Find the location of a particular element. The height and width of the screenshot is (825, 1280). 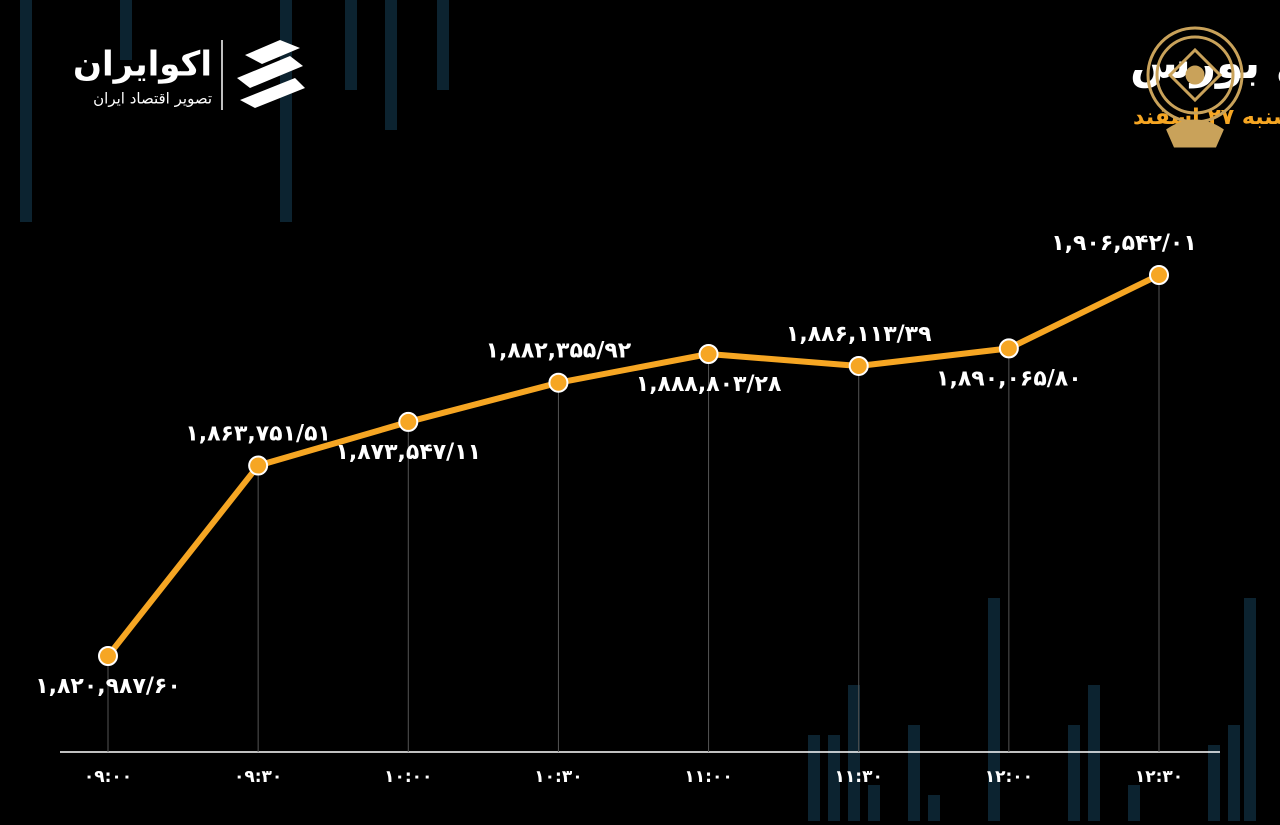

data-label: ۱,۸۸۲,۳۵۵/۹۲ is located at coordinates (559, 351).